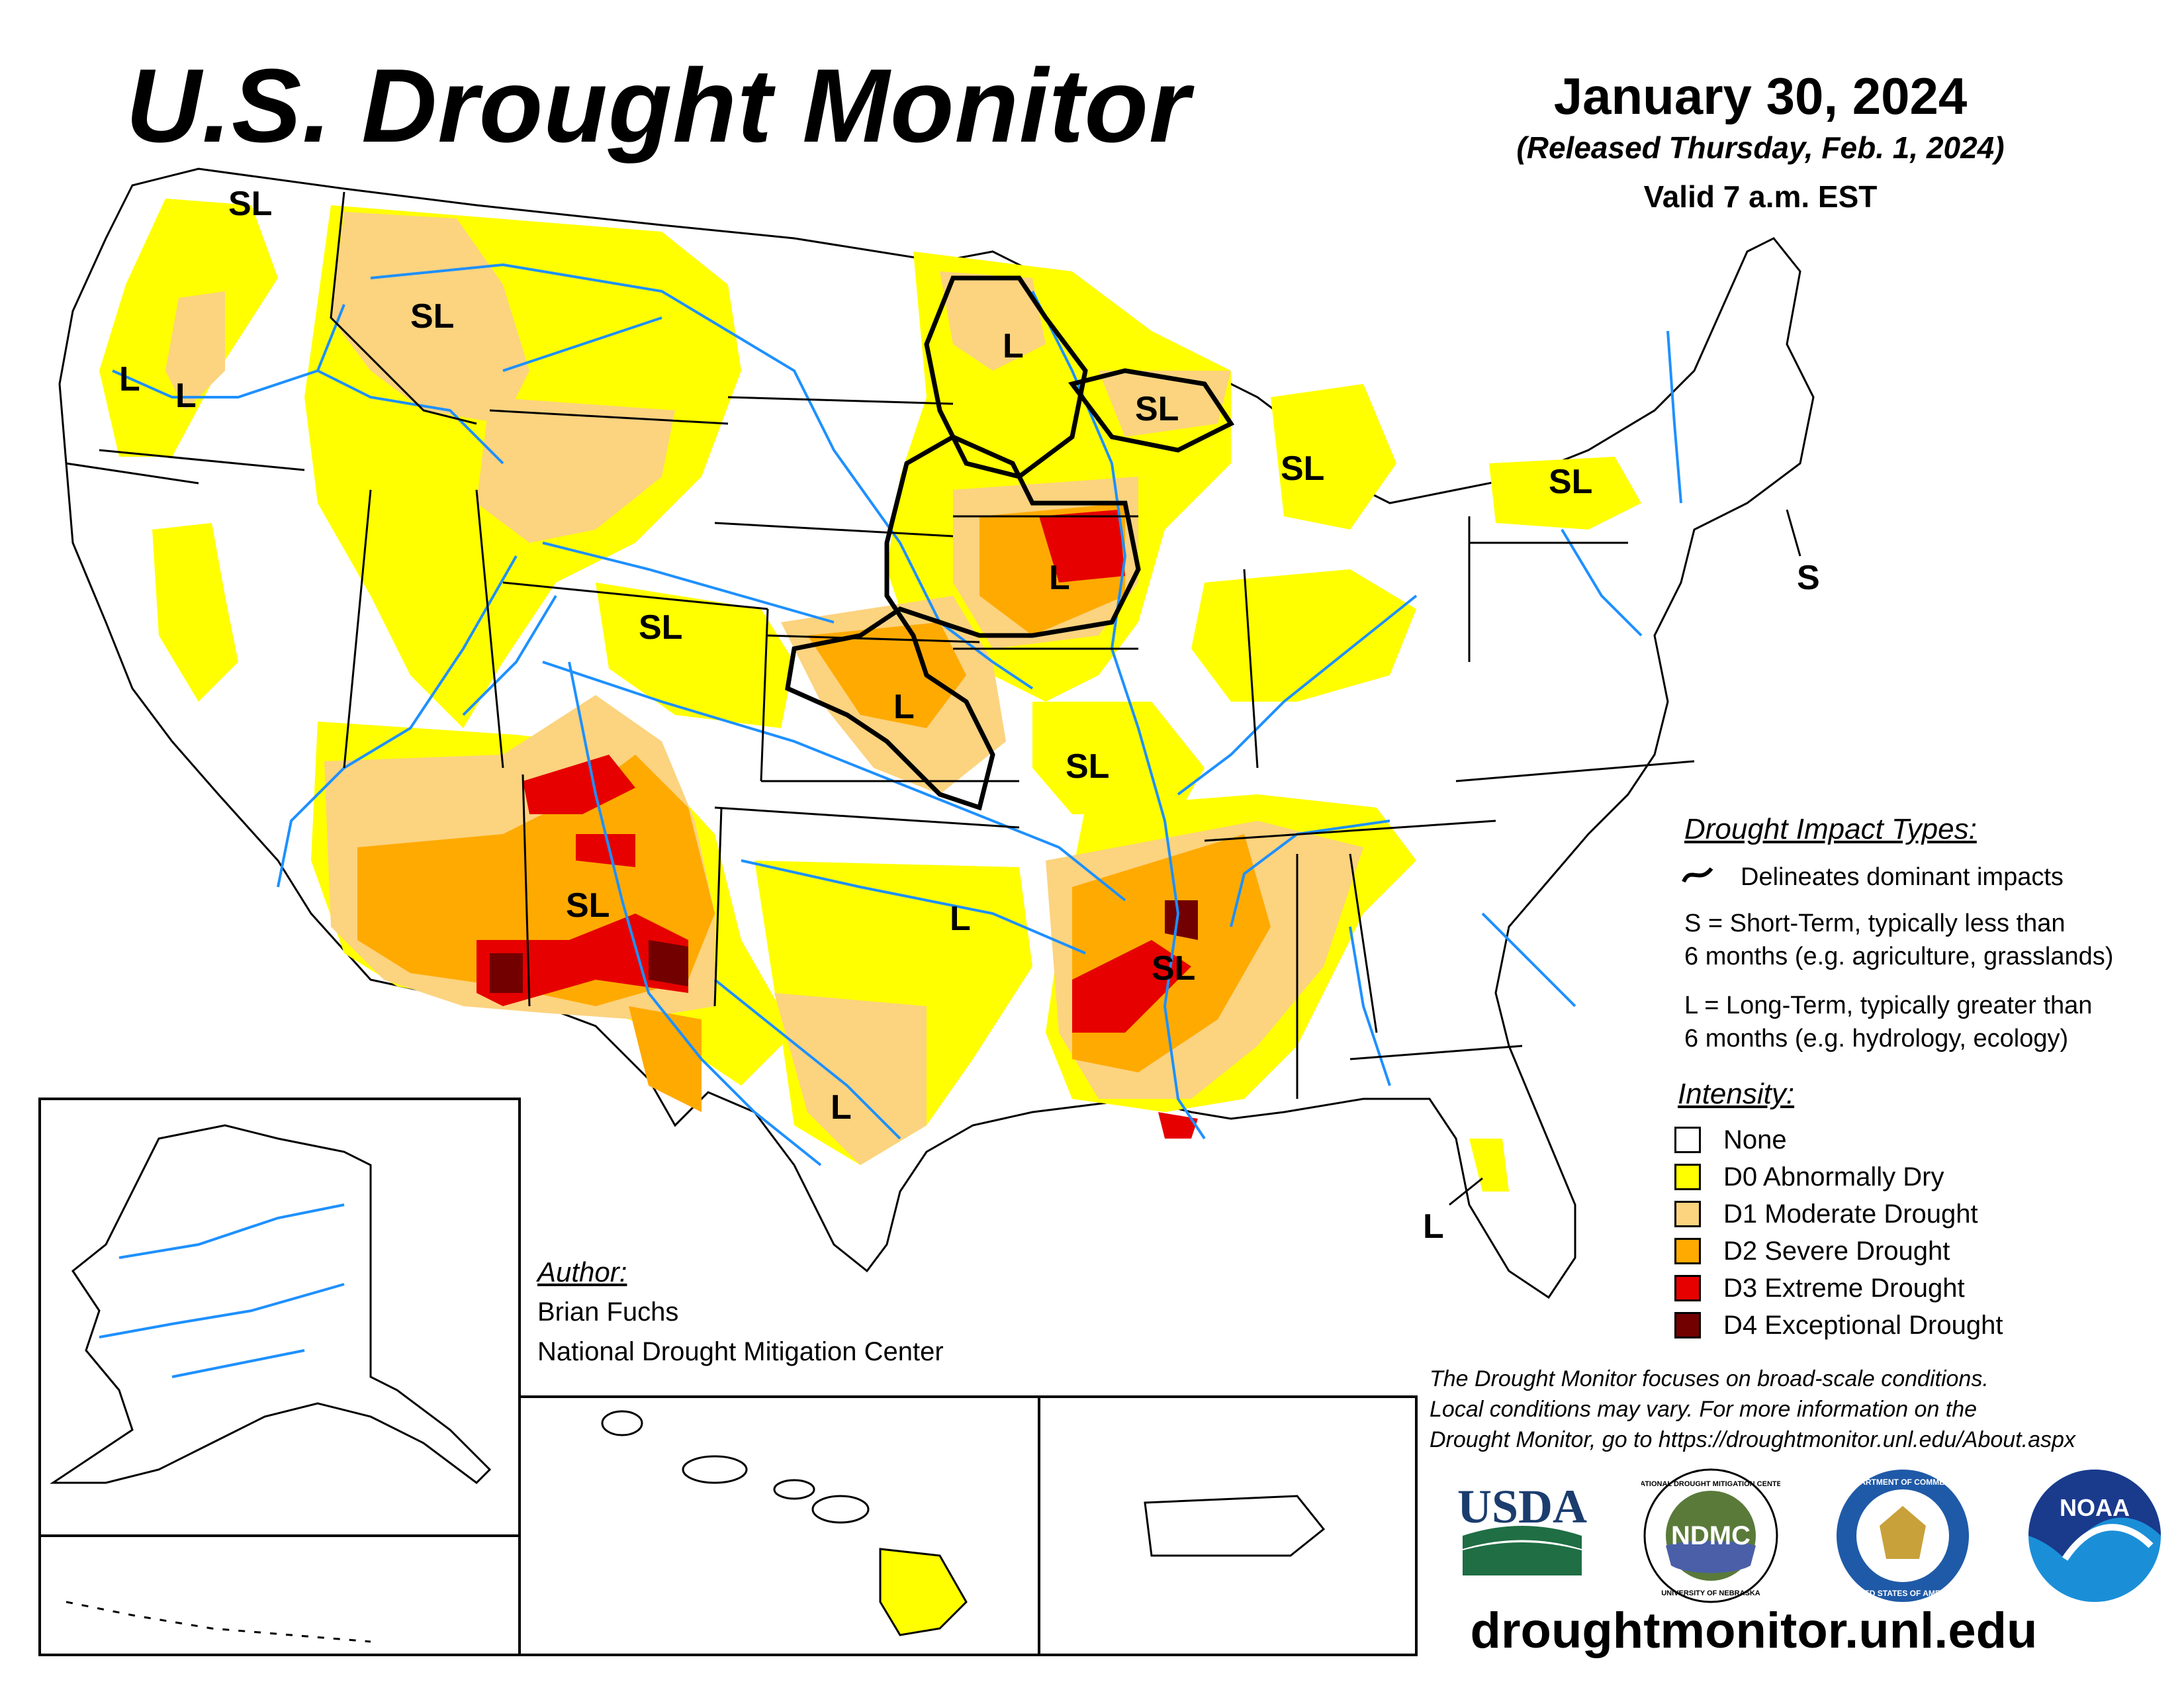 The height and width of the screenshot is (1688, 2184). I want to click on river-ohio, so click(1297, 695).